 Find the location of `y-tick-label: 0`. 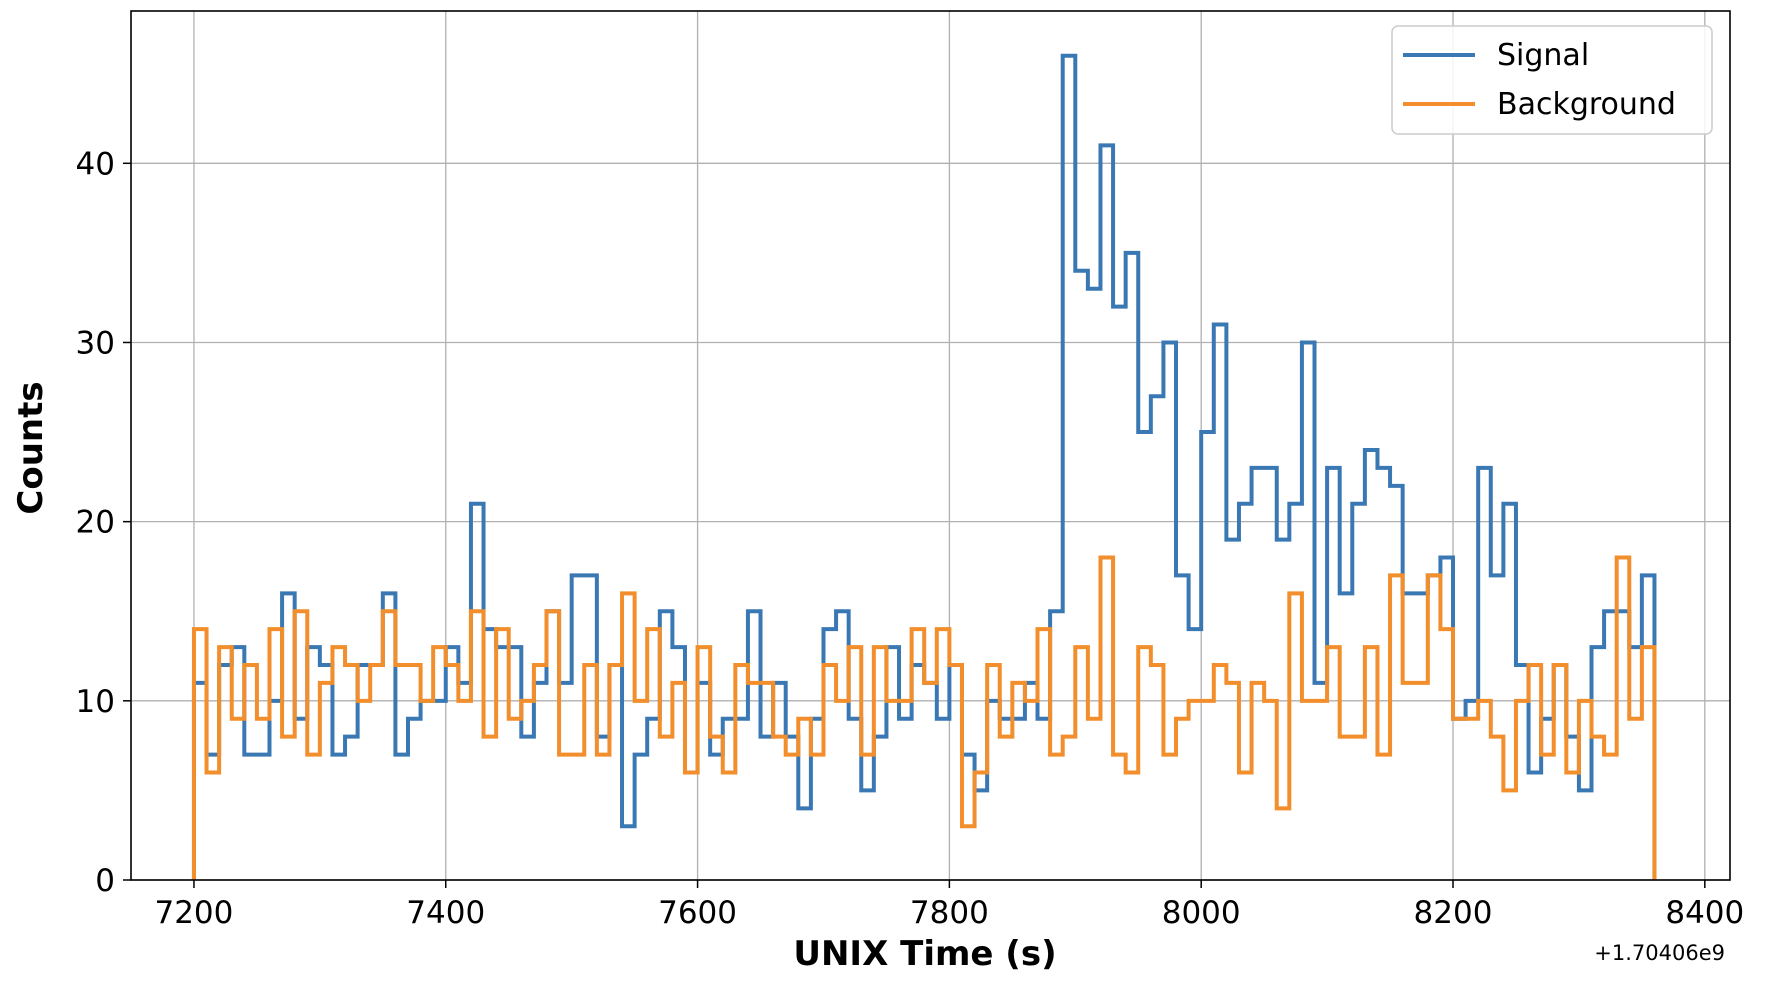

y-tick-label: 0 is located at coordinates (105, 881).